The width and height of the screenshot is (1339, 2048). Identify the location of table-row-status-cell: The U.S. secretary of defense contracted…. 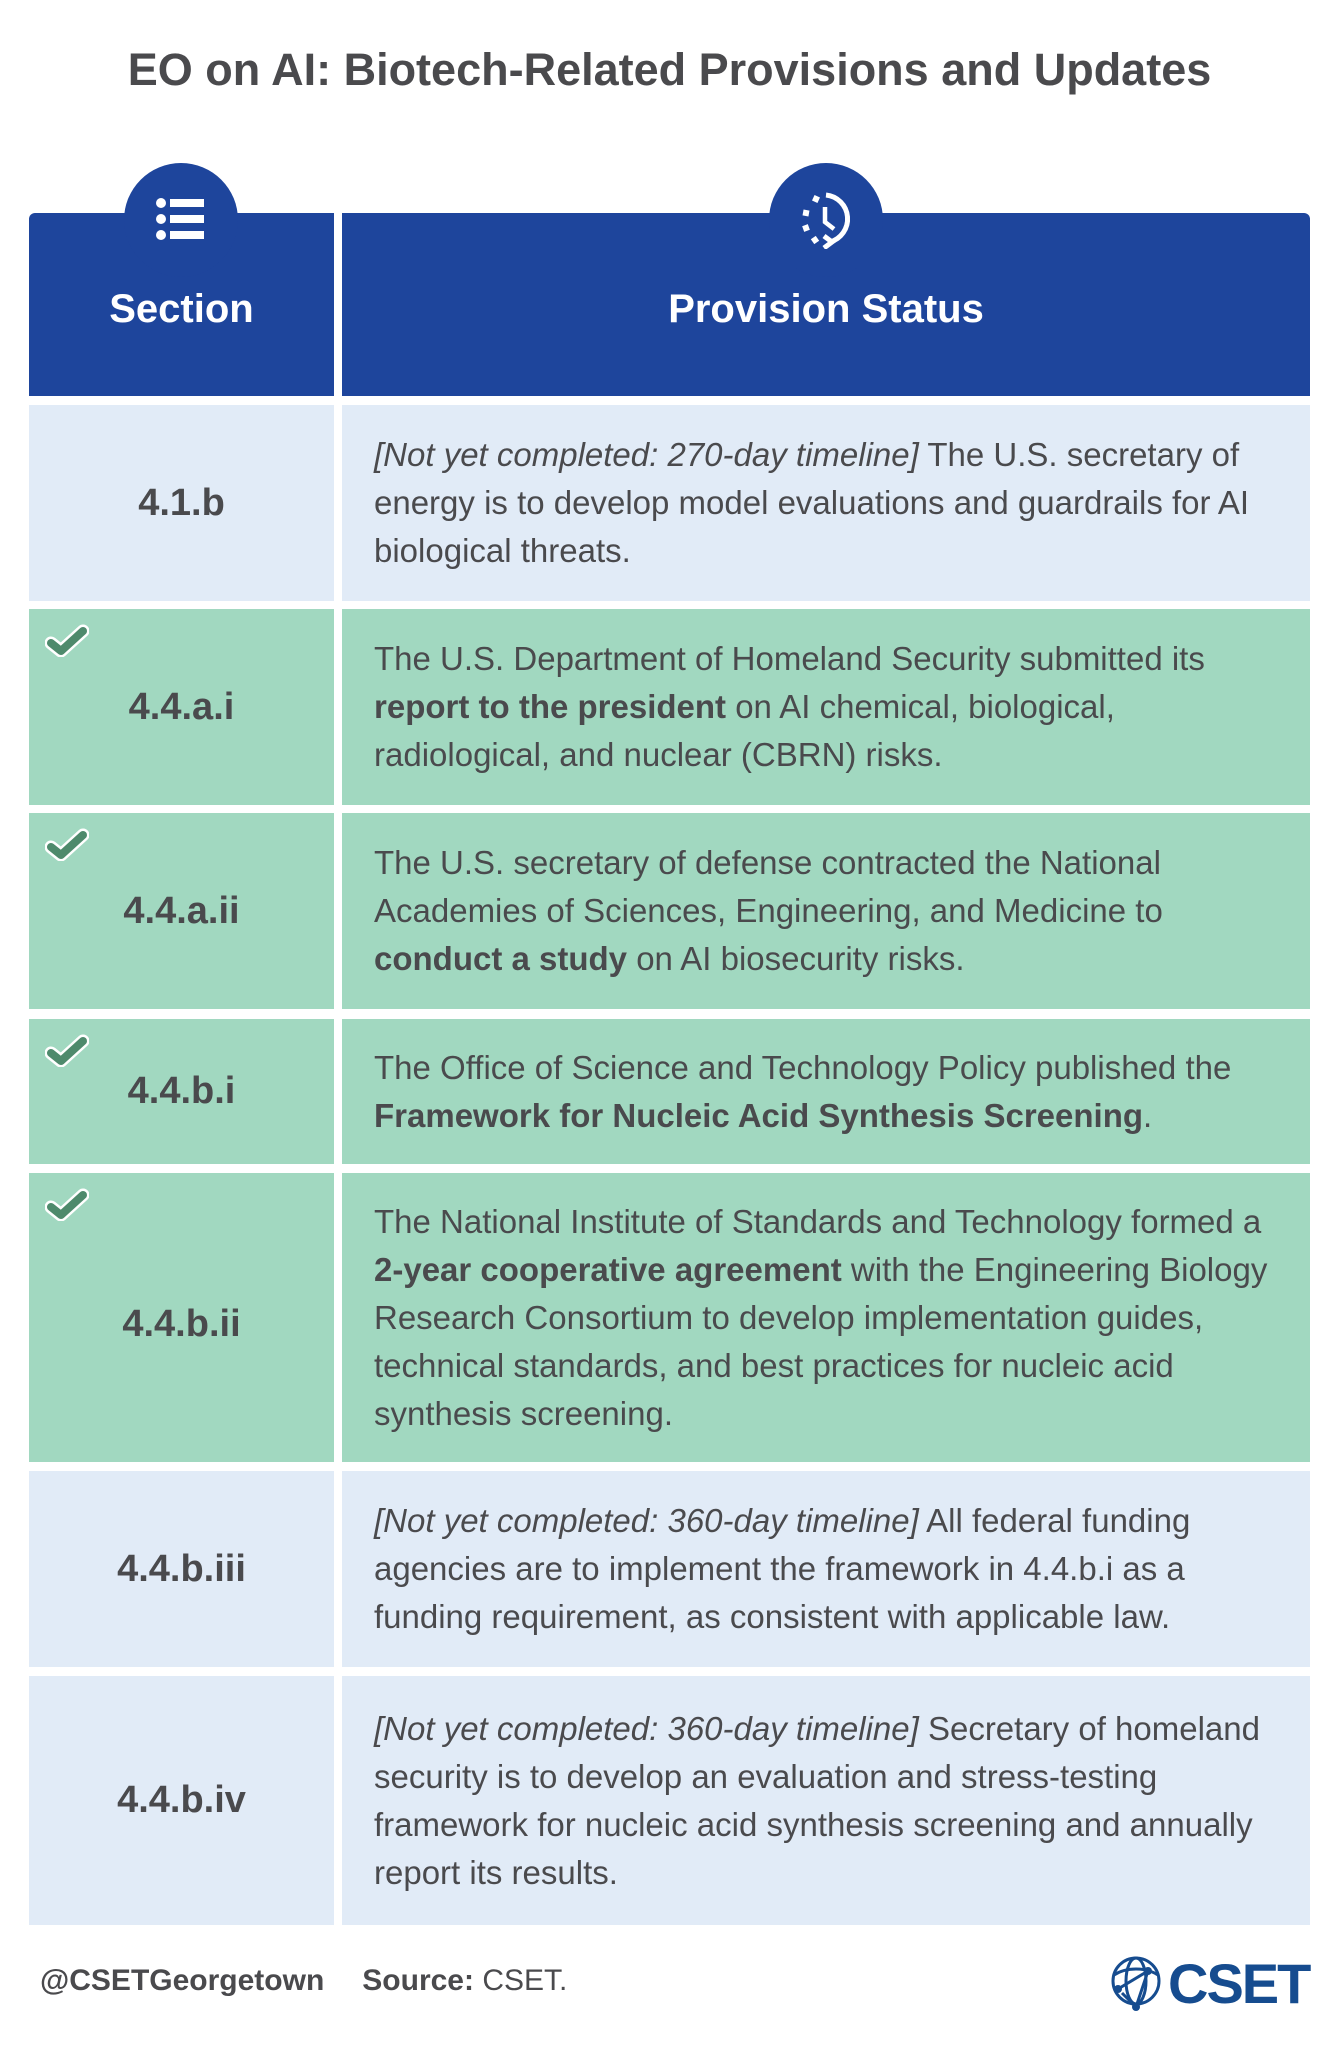
(826, 911).